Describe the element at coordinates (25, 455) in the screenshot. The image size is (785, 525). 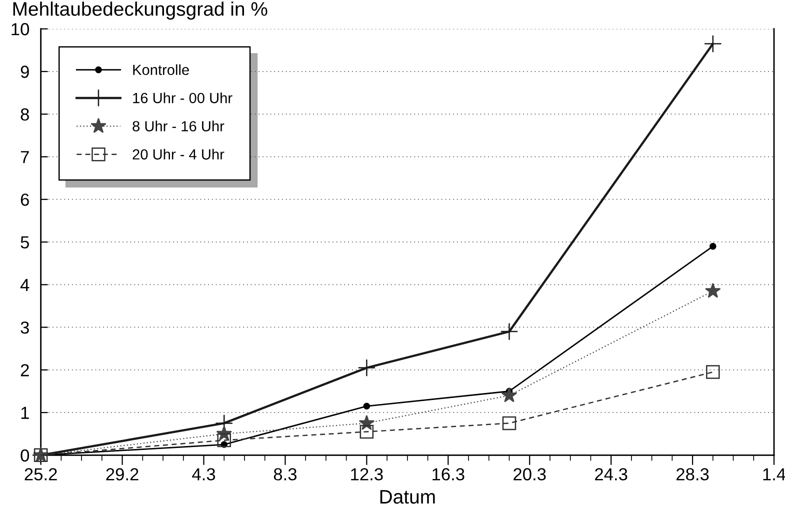
I see `y-tick-label: 0` at that location.